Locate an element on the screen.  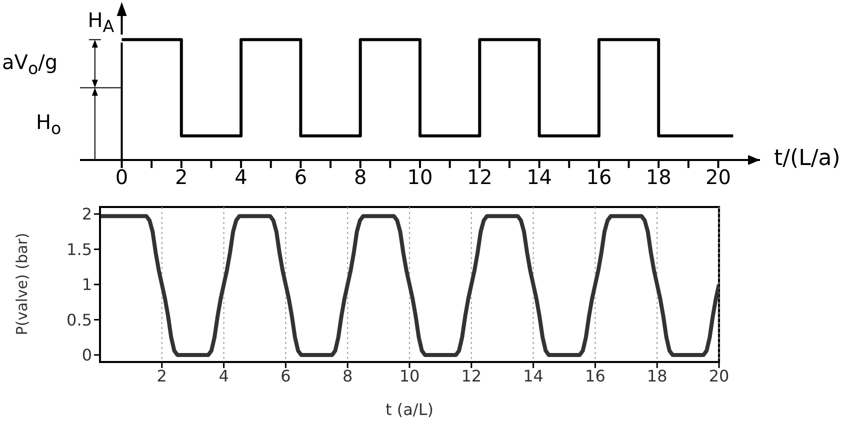
text: H$_{A}$ is located at coordinates (101, 22).